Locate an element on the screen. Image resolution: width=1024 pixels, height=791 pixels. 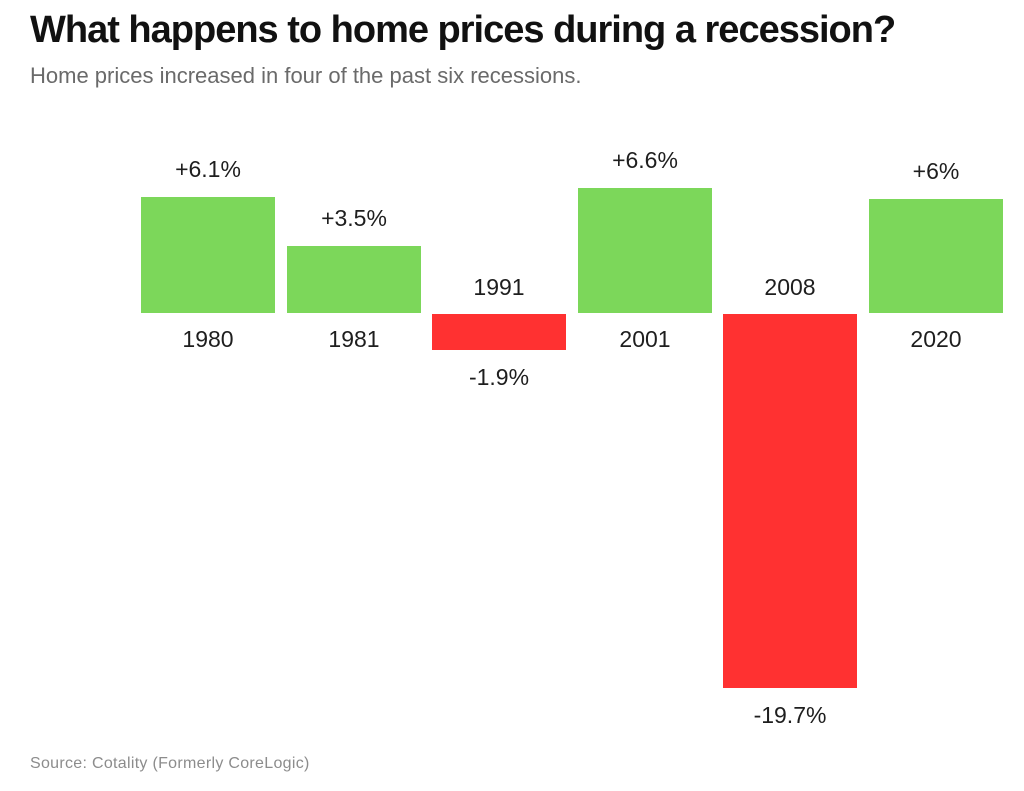
bar-year-label-2008: 2008 is located at coordinates (790, 287).